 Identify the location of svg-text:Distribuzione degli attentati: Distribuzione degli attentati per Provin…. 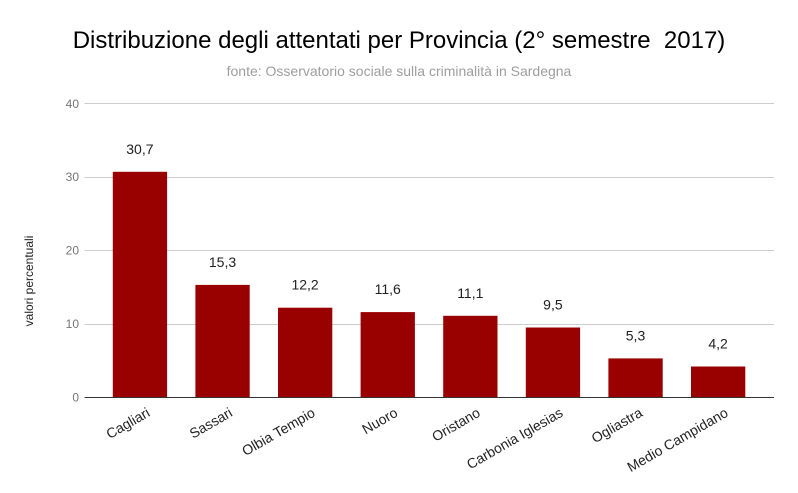
(399, 40).